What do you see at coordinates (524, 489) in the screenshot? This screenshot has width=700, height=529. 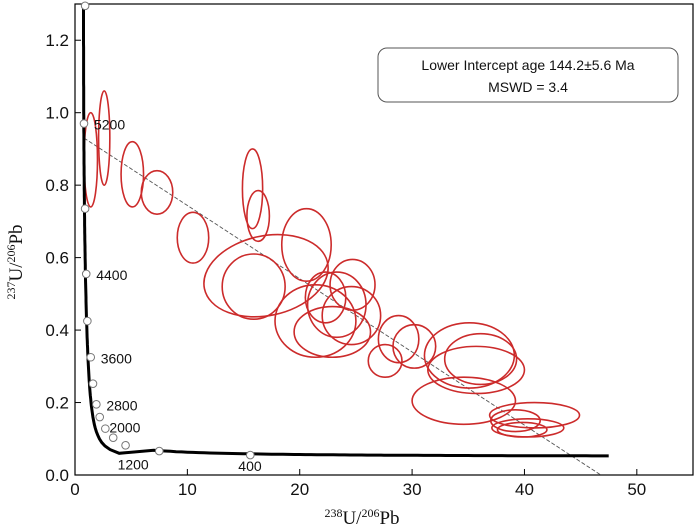 I see `x-tick-label: 40` at bounding box center [524, 489].